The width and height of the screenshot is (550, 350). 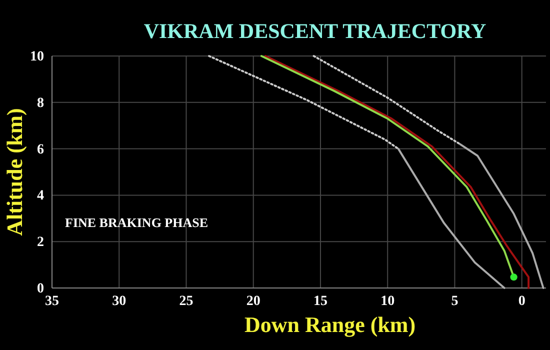 I want to click on x-tick-label: 0, so click(x=522, y=301).